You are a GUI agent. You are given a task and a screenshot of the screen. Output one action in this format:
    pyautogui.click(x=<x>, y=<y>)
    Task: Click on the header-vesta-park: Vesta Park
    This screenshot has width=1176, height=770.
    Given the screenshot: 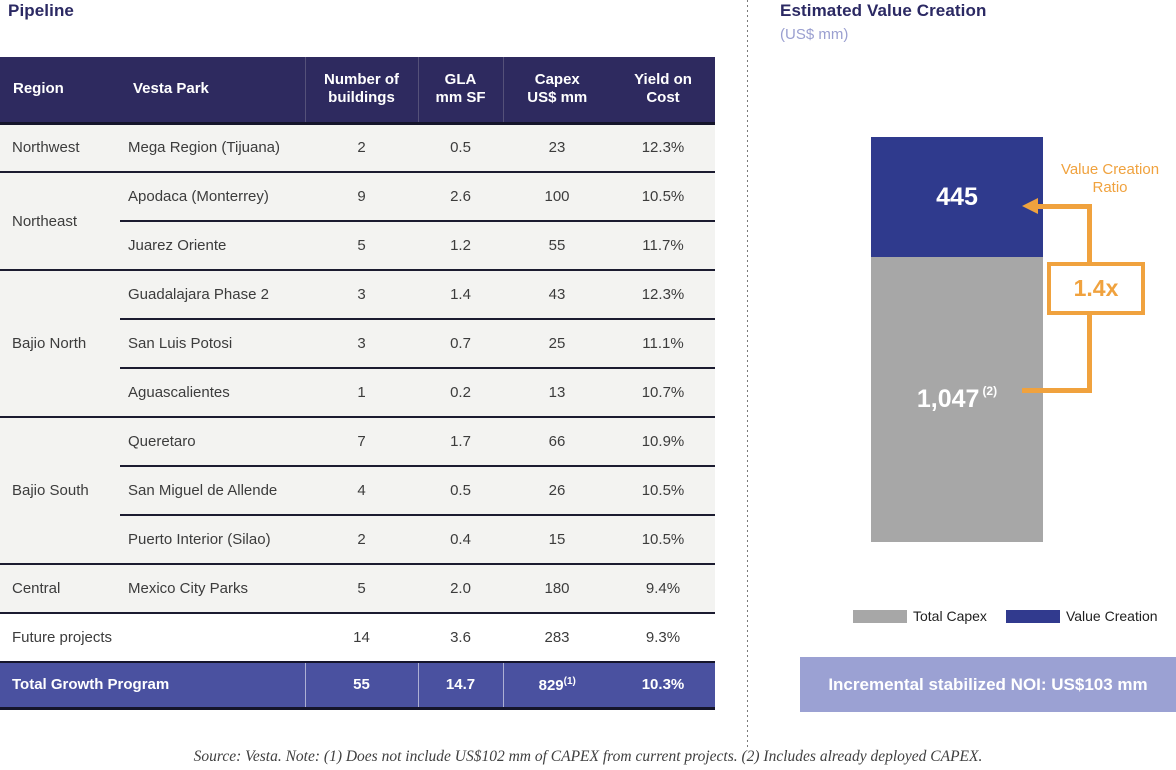 What is the action you would take?
    pyautogui.click(x=212, y=91)
    